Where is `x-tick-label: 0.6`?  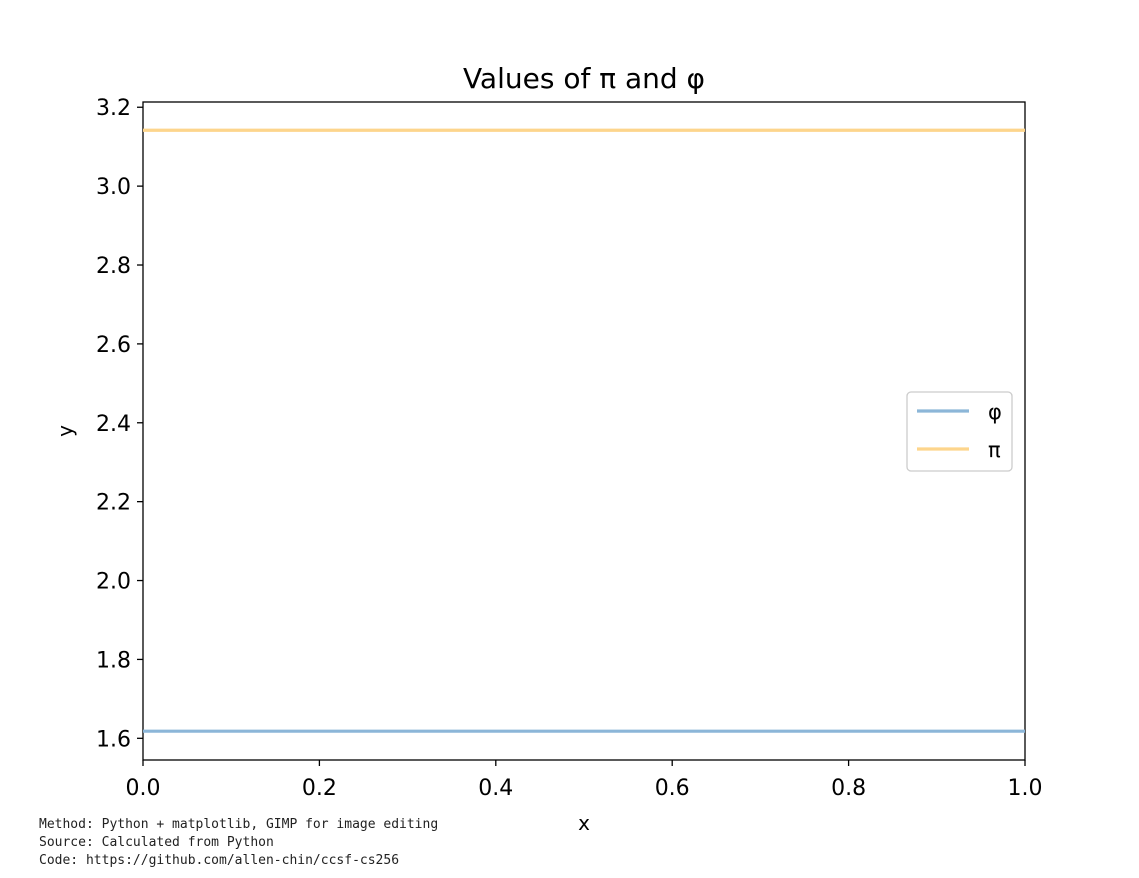
x-tick-label: 0.6 is located at coordinates (672, 788).